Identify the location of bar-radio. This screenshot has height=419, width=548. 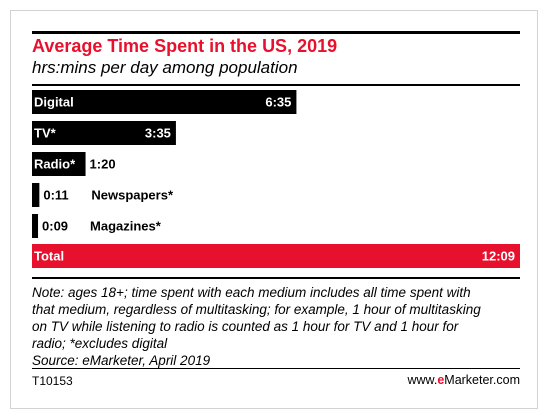
(59, 164).